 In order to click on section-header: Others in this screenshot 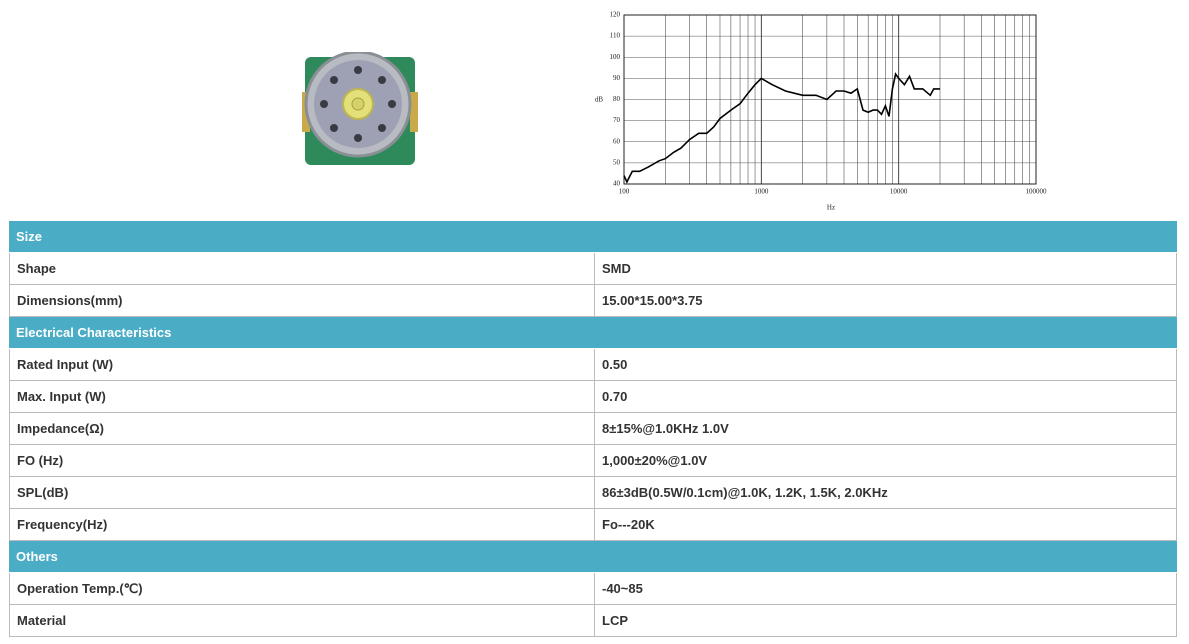, I will do `click(593, 557)`.